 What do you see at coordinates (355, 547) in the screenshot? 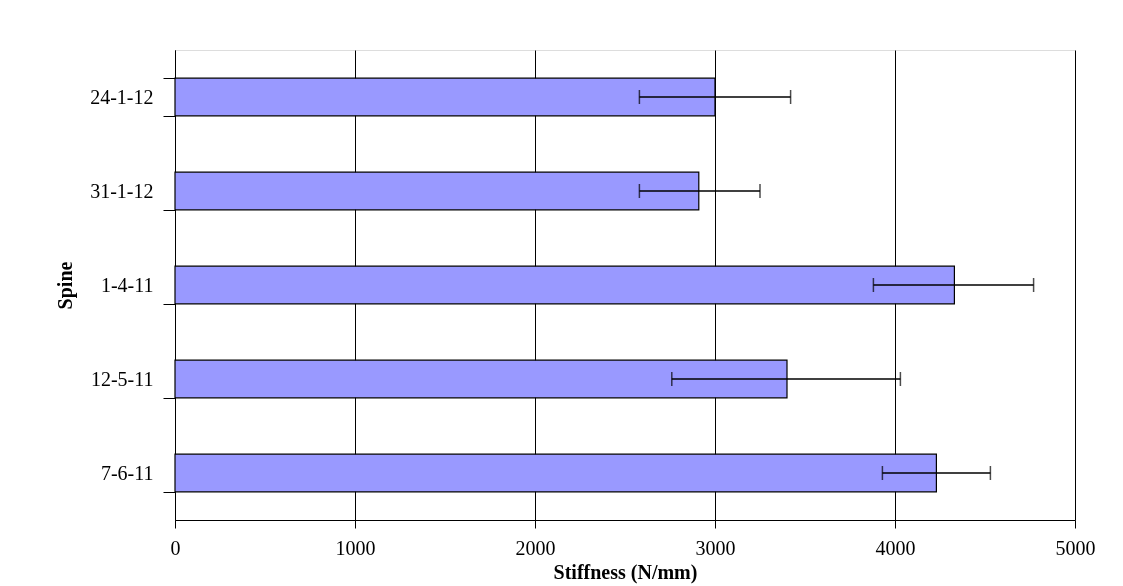
I see `x-tick-label: 1000` at bounding box center [355, 547].